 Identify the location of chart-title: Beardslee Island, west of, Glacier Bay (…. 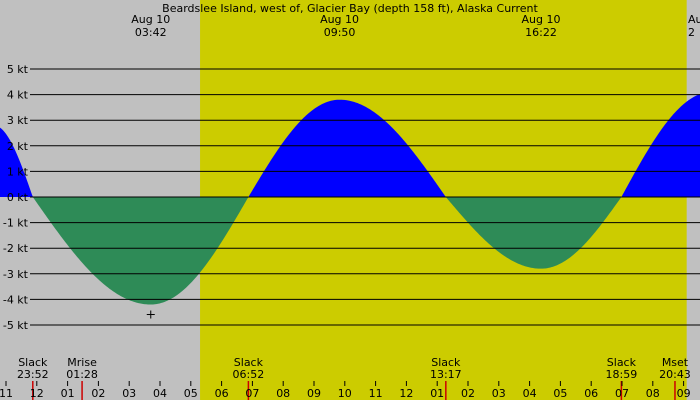
(350, 8).